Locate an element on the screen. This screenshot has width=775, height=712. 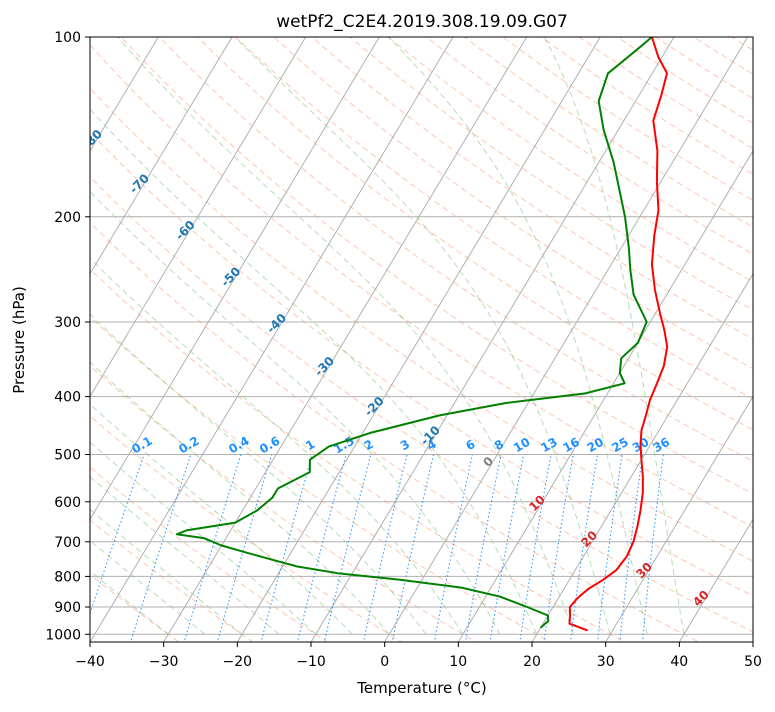
y-tick-label: 800 is located at coordinates (67, 577).